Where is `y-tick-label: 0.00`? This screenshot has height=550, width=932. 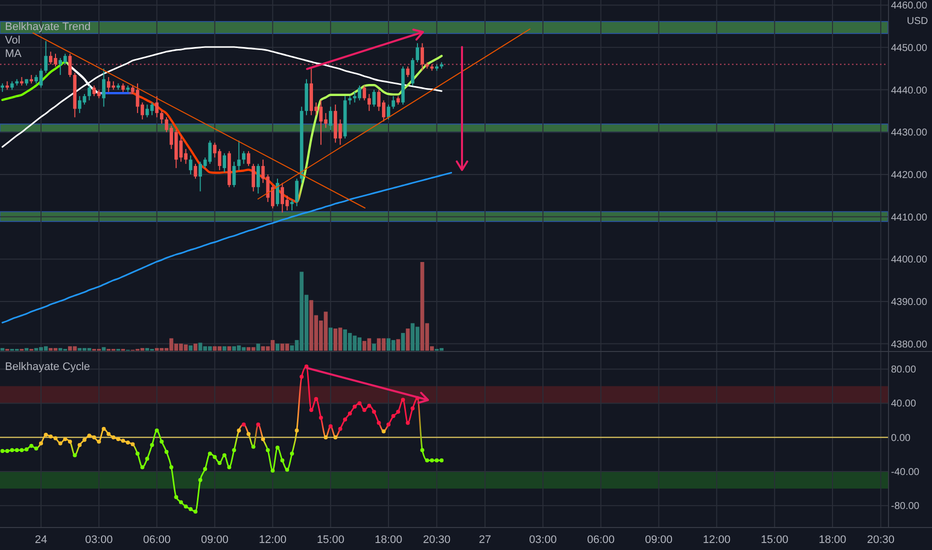 y-tick-label: 0.00 is located at coordinates (901, 438).